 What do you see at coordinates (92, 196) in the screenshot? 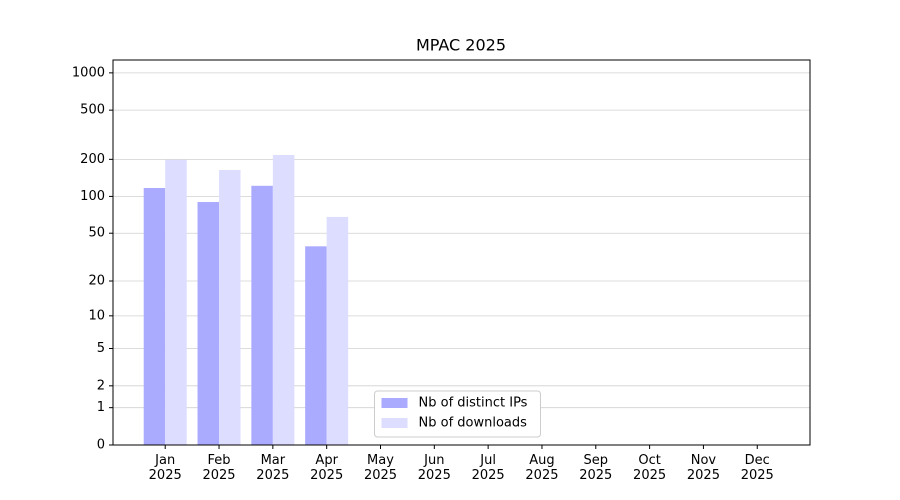
I see `y-tick-label: 100` at bounding box center [92, 196].